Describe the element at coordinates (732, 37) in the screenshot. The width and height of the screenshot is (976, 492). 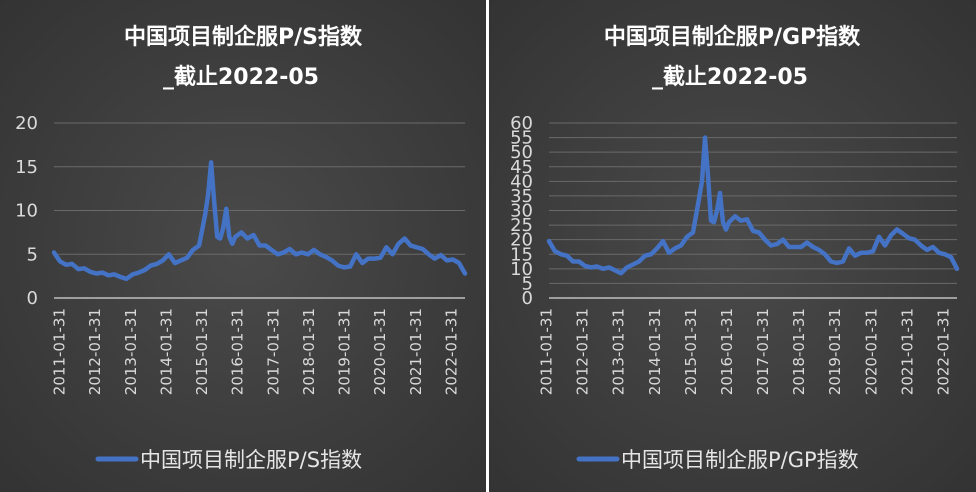
I see `chart-title-line1: 中国项目制企服P/GP指数` at that location.